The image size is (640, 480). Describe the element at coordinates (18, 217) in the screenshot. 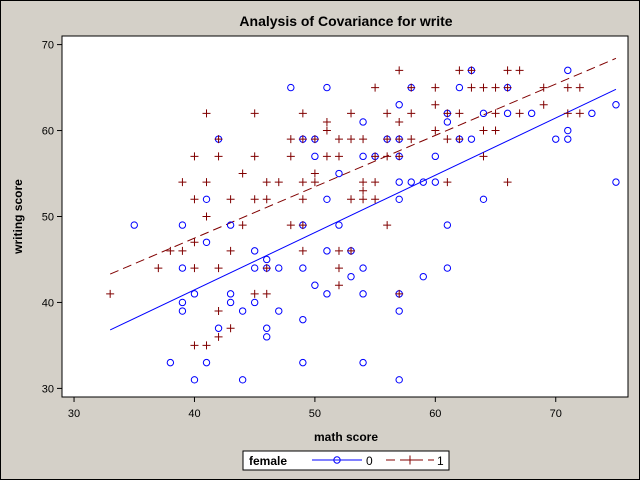

I see `y-axis-label: writing score` at that location.